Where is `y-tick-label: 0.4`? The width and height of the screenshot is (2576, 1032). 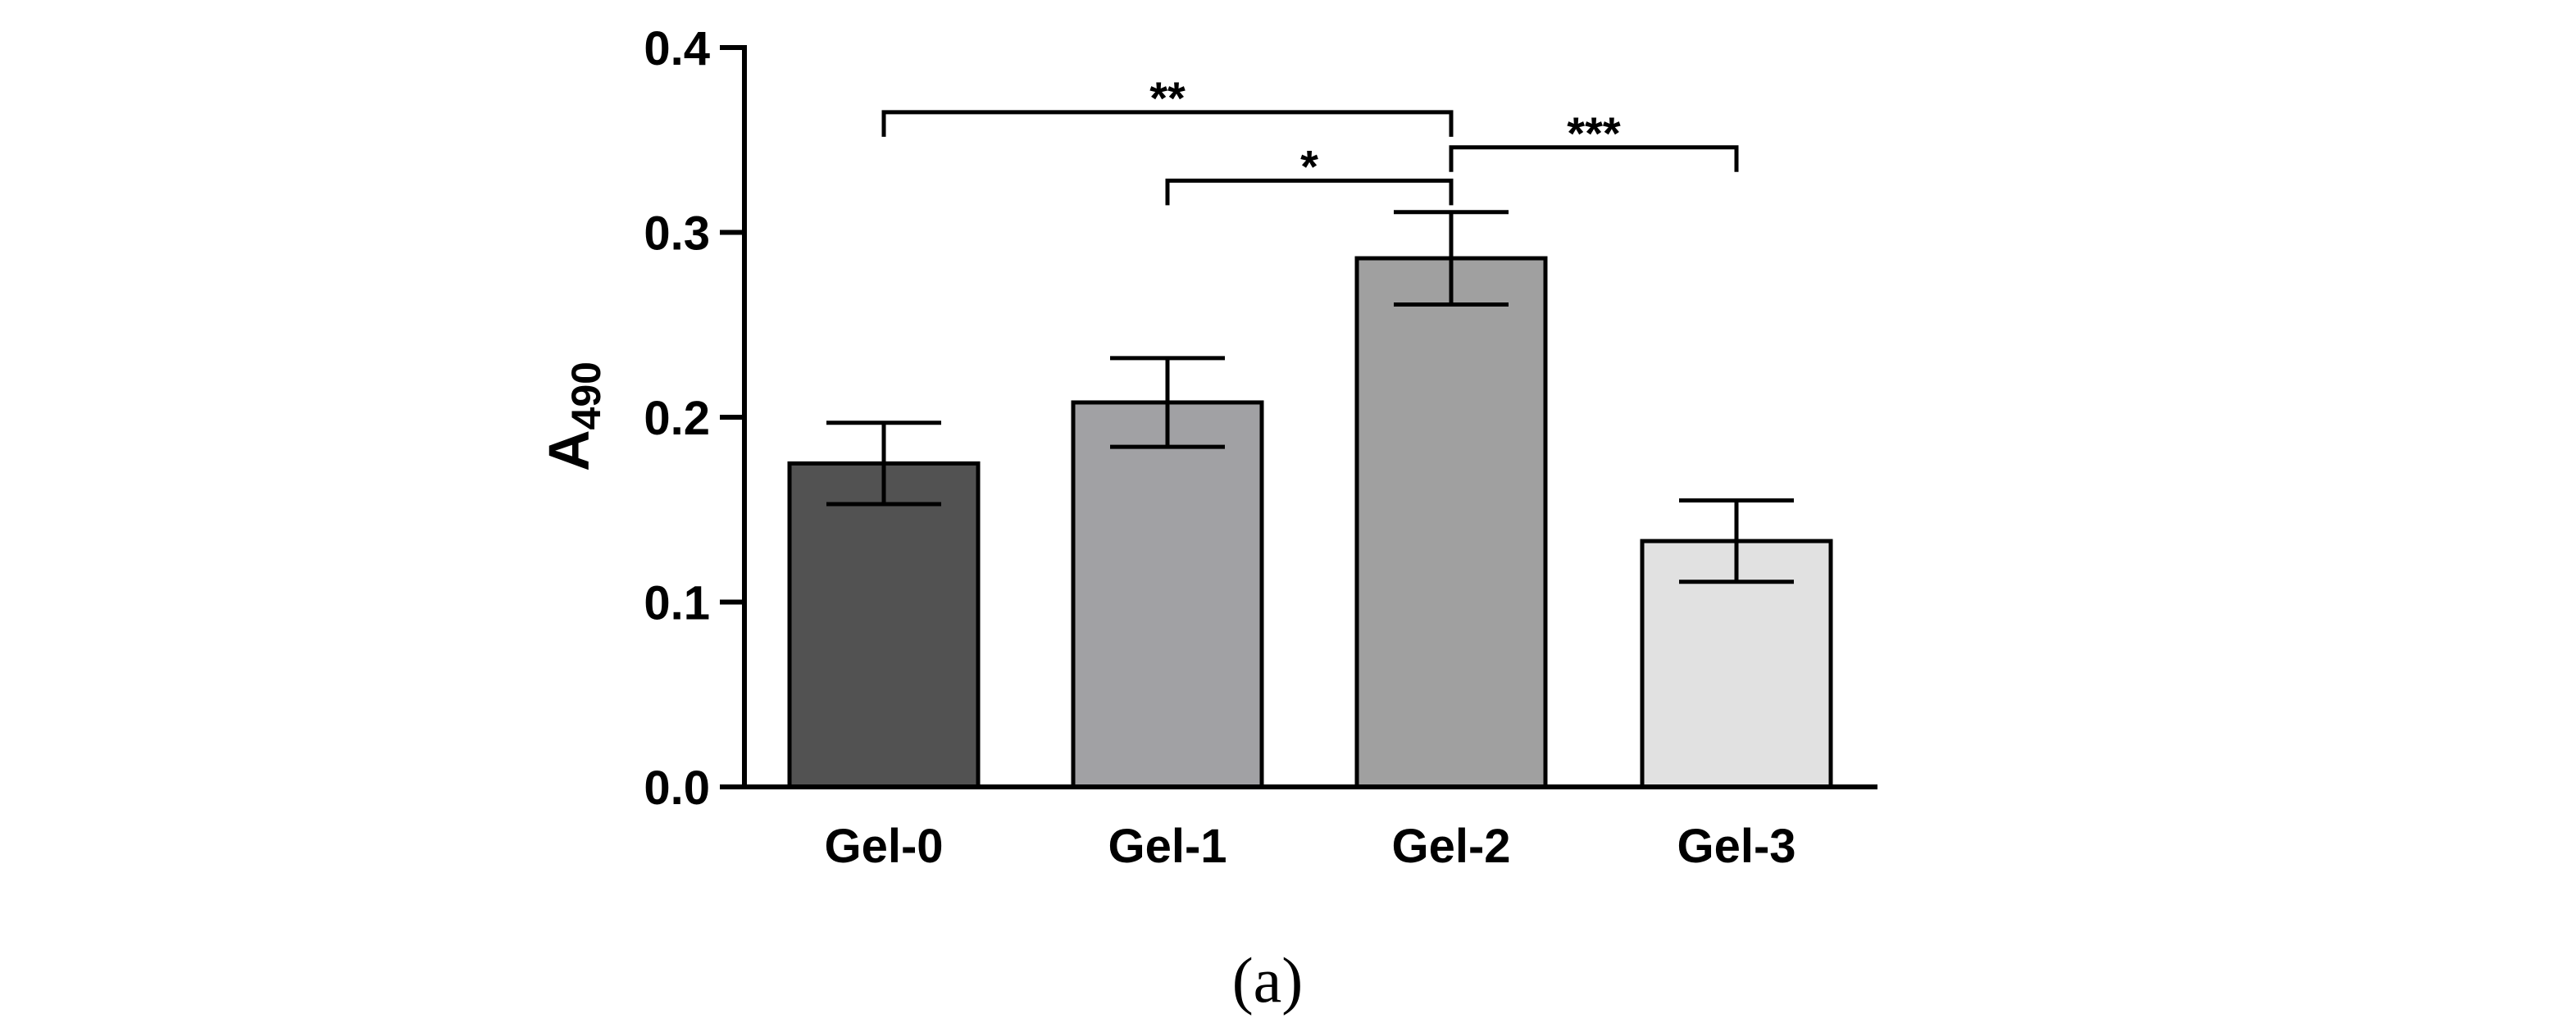
y-tick-label: 0.4 is located at coordinates (677, 48).